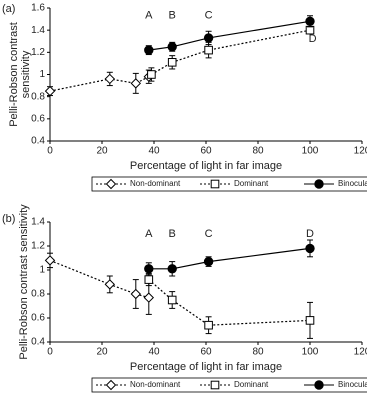 This screenshot has height=397, width=367. I want to click on panel-label: (b), so click(8, 219).